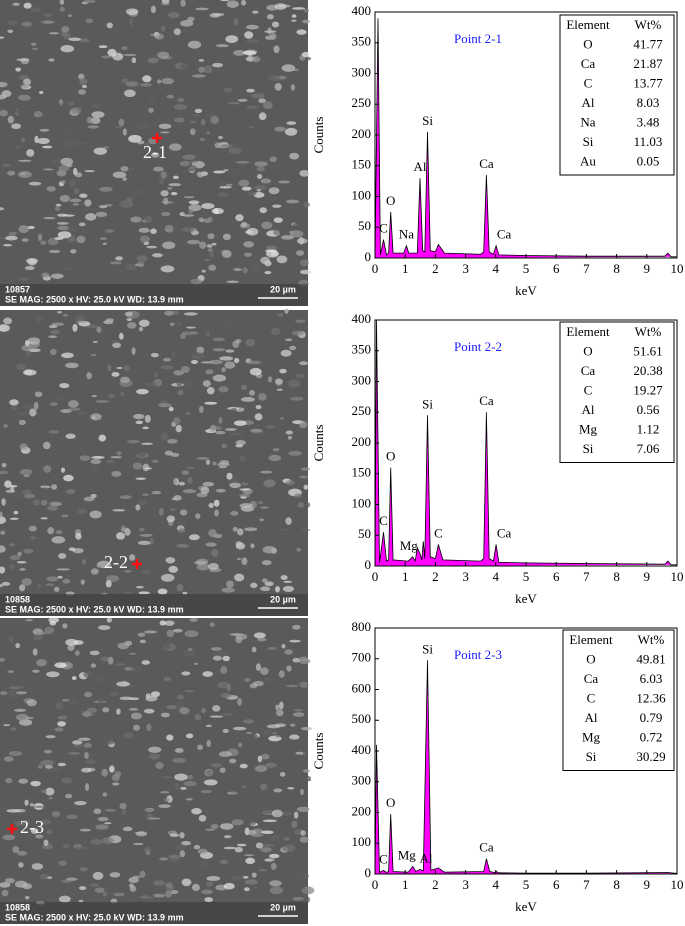  What do you see at coordinates (362, 657) in the screenshot?
I see `y-tick-label: 700` at bounding box center [362, 657].